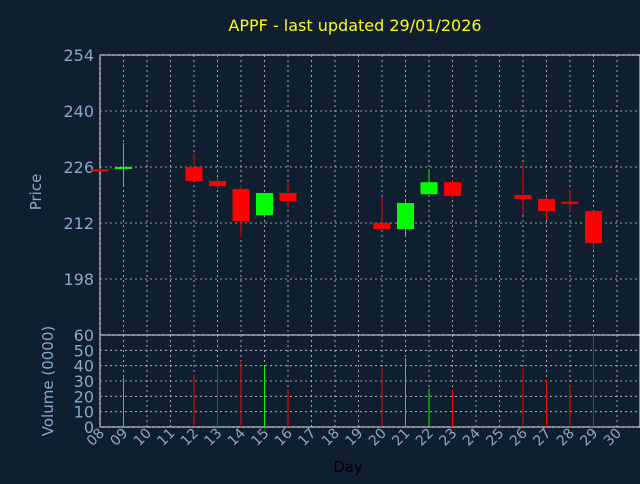 Image resolution: width=640 pixels, height=484 pixels. I want to click on x-tick-label: 23, so click(448, 438).